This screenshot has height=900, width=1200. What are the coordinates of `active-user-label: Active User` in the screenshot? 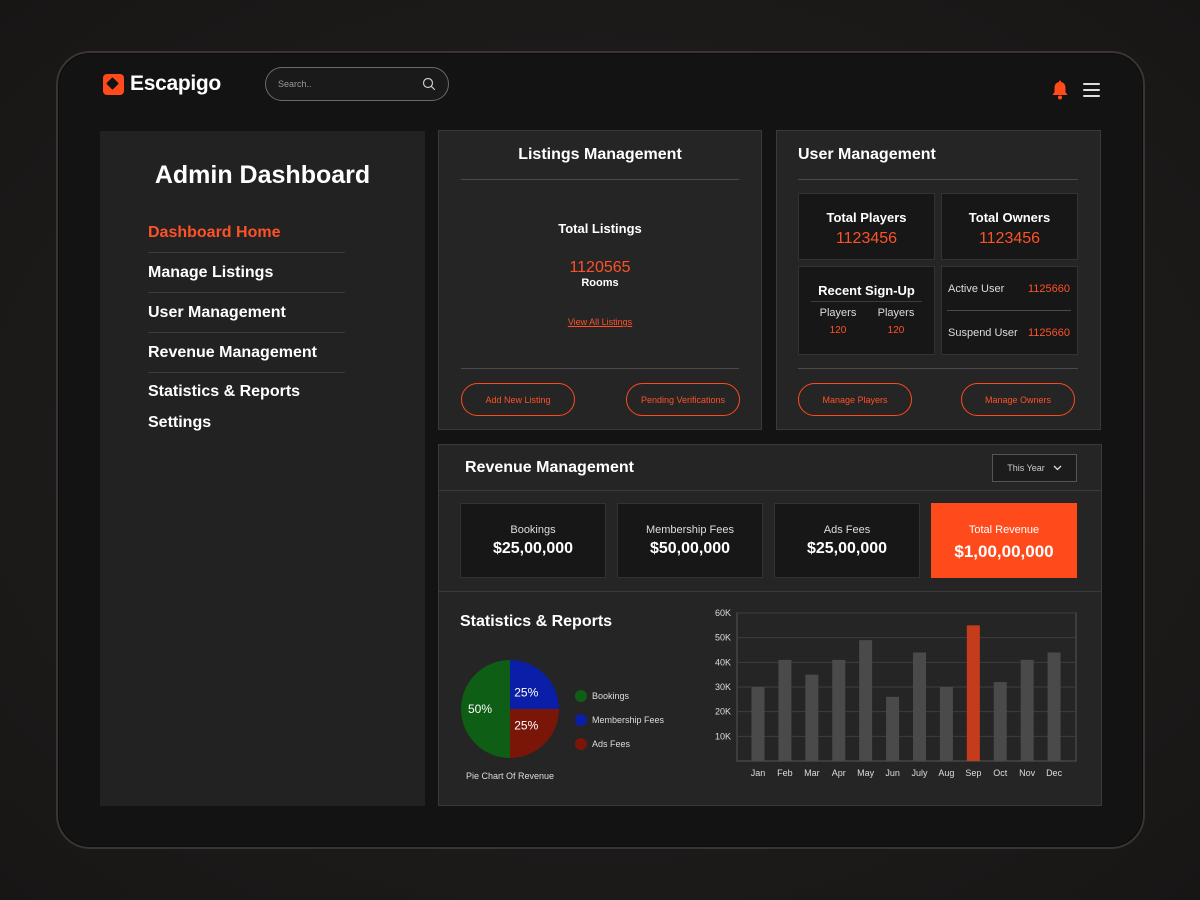 It's located at (976, 289).